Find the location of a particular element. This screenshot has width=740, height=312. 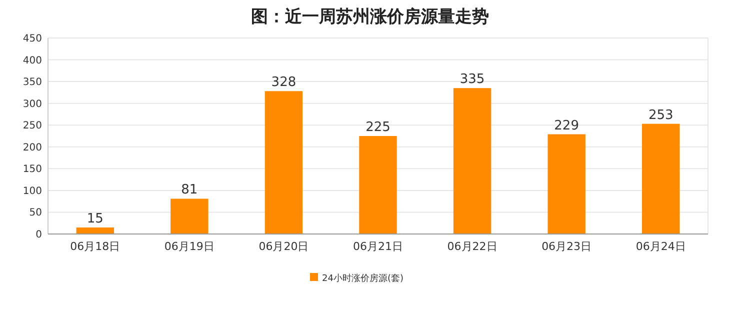

y-tick-label: 0 is located at coordinates (39, 235).